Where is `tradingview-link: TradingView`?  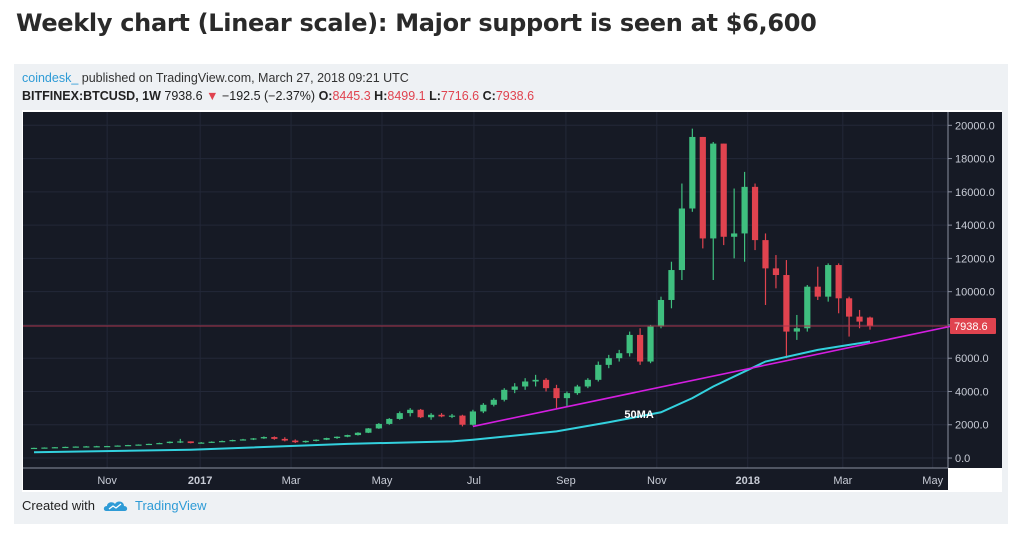
tradingview-link: TradingView is located at coordinates (170, 505).